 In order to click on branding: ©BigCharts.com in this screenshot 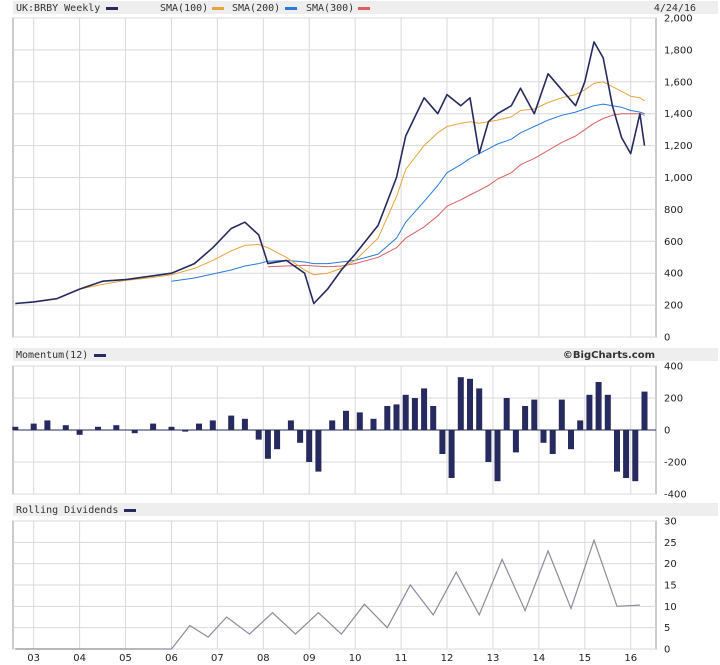, I will do `click(609, 355)`.